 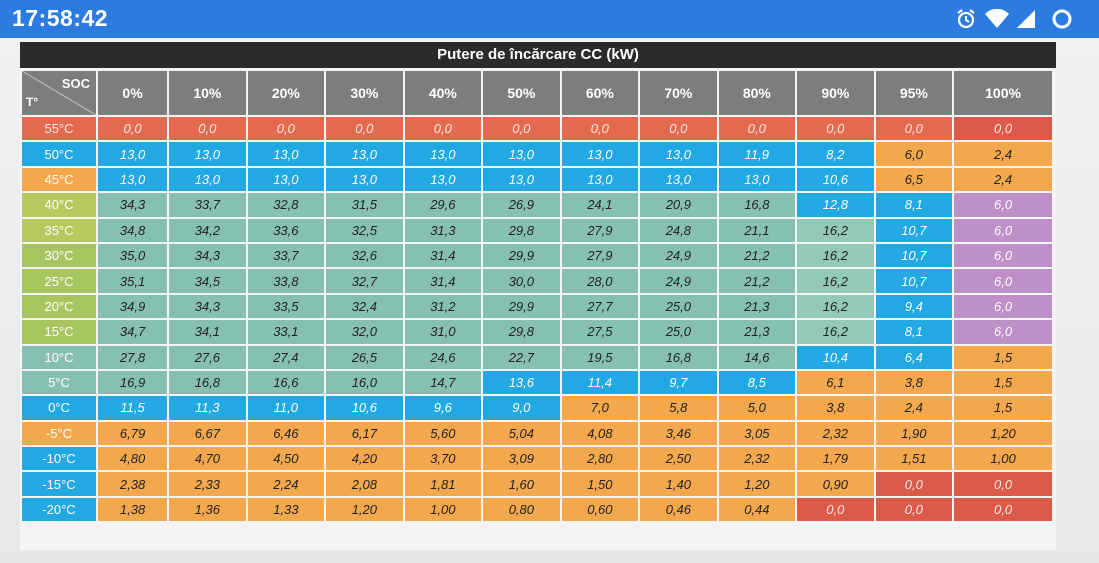 What do you see at coordinates (600, 357) in the screenshot?
I see `table-cell: 19,5` at bounding box center [600, 357].